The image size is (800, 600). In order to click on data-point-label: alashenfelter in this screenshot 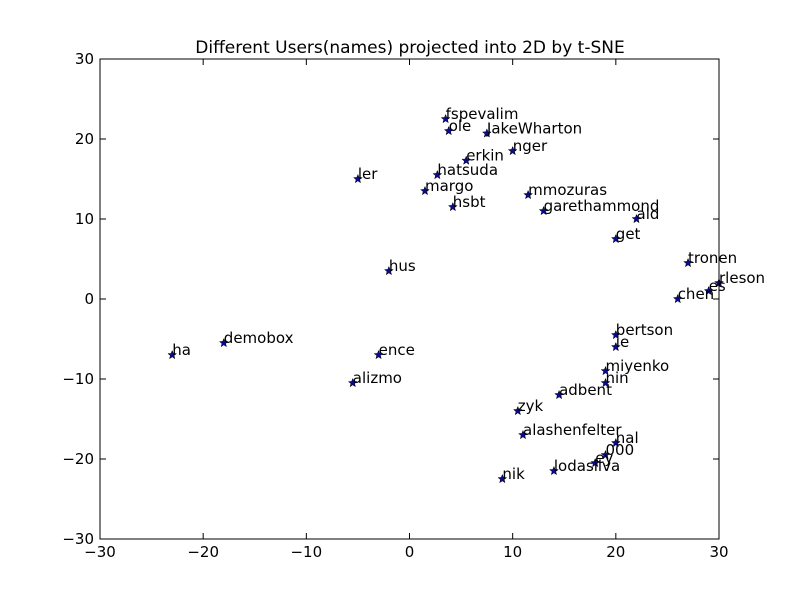, I will do `click(572, 430)`.